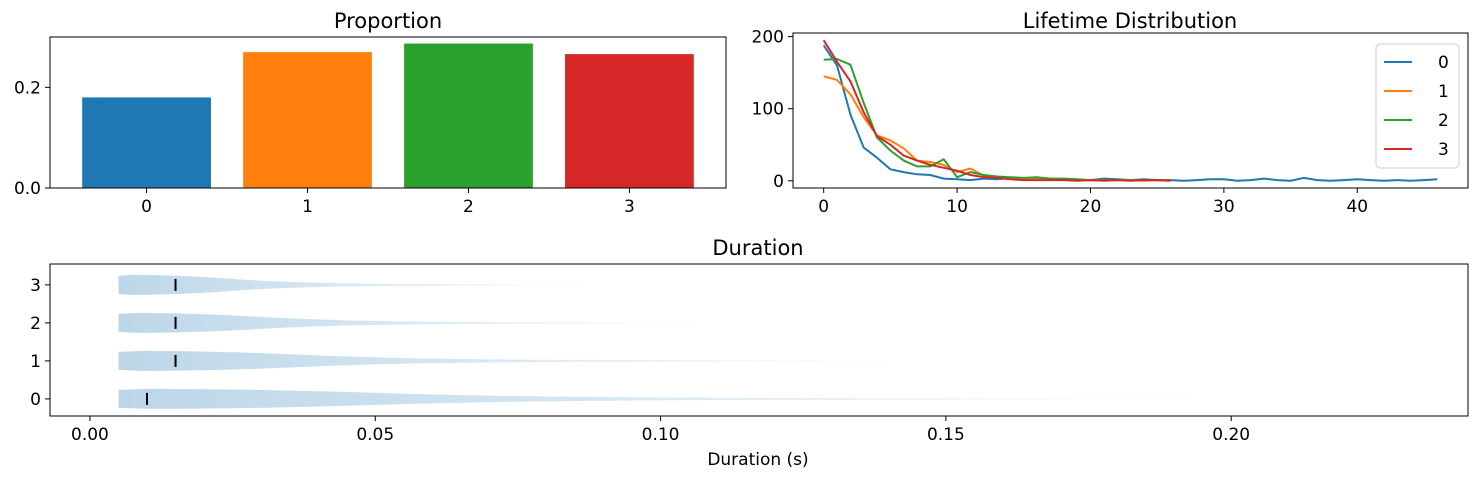  What do you see at coordinates (35, 286) in the screenshot?
I see `y-tick-label: 3` at bounding box center [35, 286].